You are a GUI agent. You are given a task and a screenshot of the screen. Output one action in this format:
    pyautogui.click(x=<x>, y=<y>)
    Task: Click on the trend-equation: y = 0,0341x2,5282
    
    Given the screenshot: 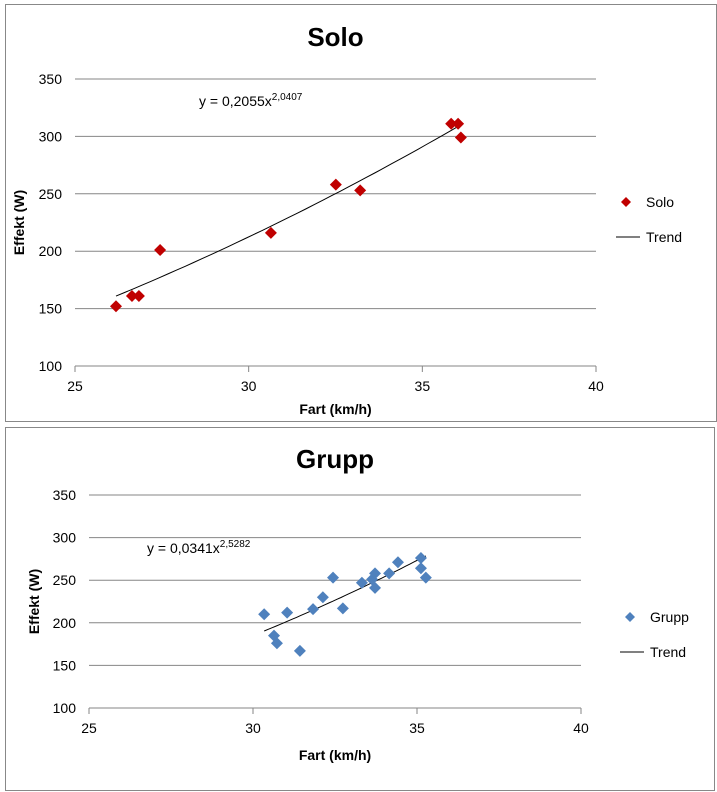 What is the action you would take?
    pyautogui.click(x=199, y=547)
    